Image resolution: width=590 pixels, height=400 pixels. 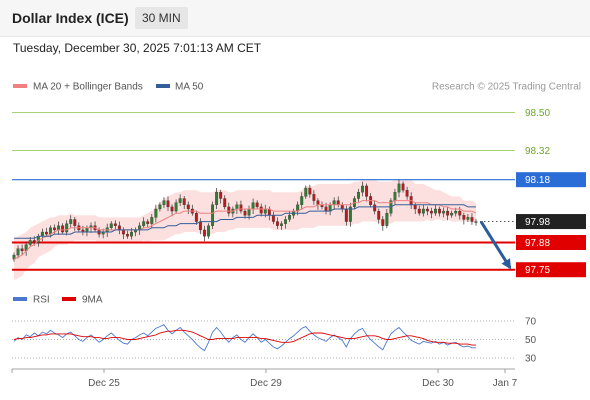 What do you see at coordinates (189, 87) in the screenshot?
I see `legend-label-ma50: MA 50` at bounding box center [189, 87].